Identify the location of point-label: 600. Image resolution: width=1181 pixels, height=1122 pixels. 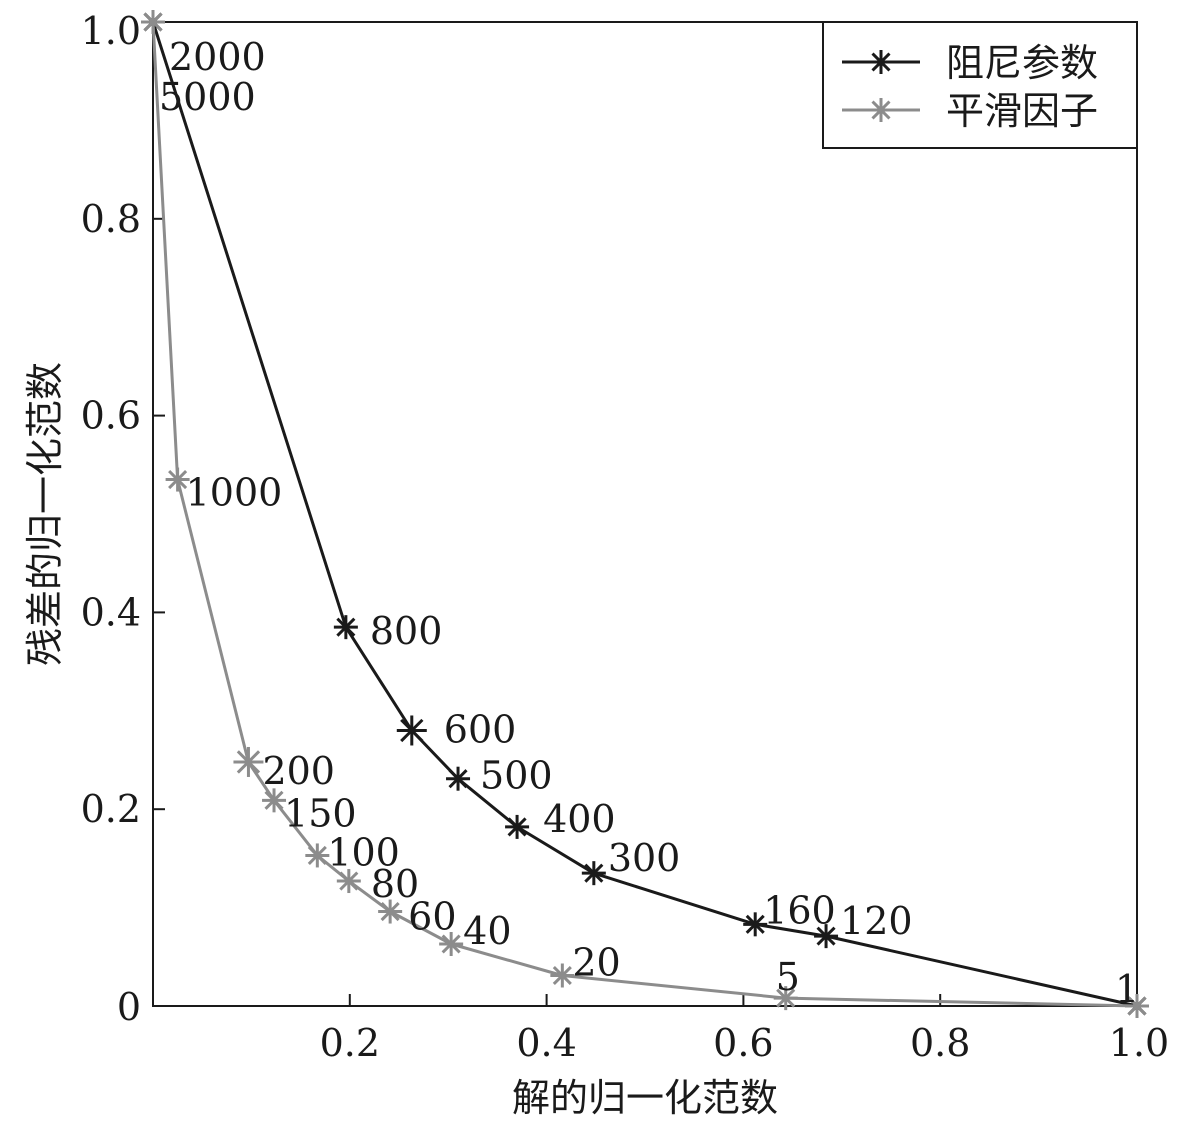
(480, 729).